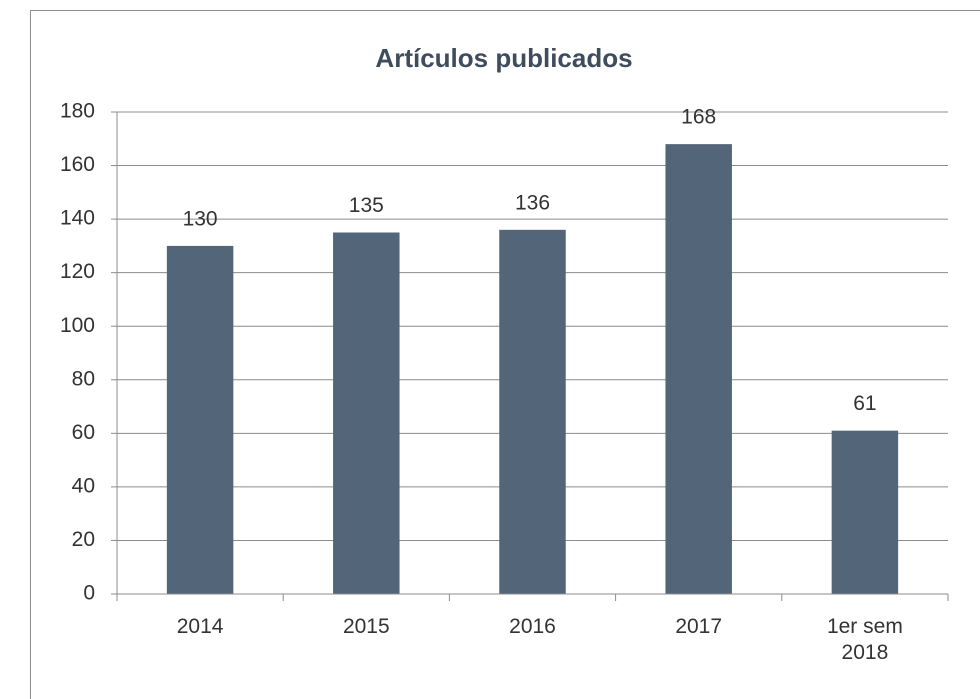 This screenshot has width=980, height=699. I want to click on value-label: 130, so click(200, 218).